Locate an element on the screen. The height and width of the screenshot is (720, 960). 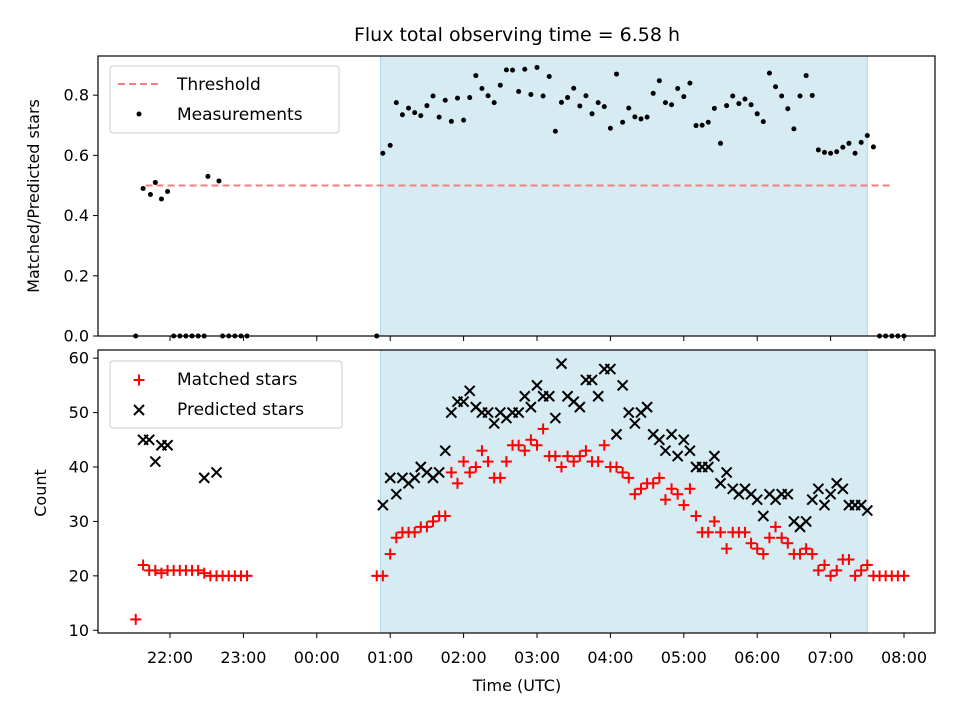
bottom-legend: Matched stars Predicted stars is located at coordinates (226, 394).